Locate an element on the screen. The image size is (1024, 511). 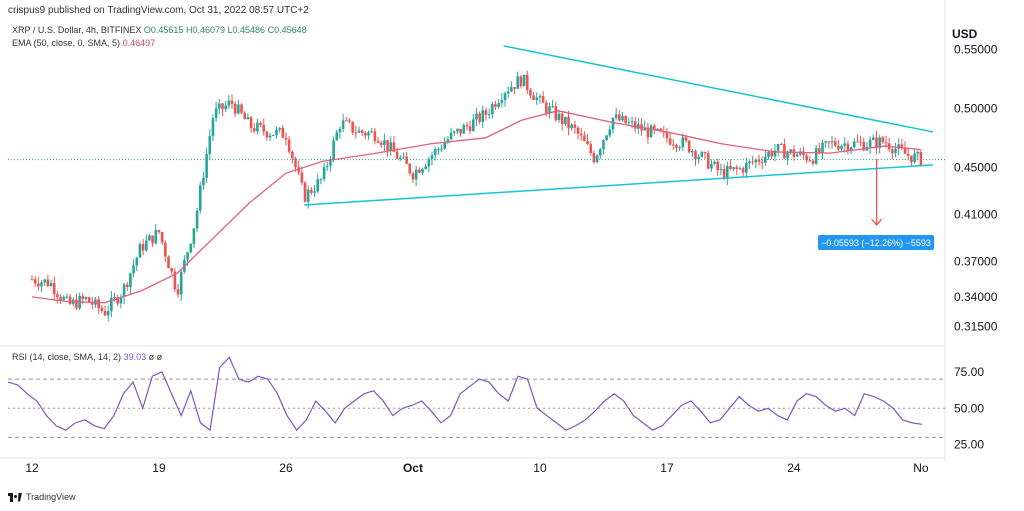
currency-label: USD is located at coordinates (965, 34).